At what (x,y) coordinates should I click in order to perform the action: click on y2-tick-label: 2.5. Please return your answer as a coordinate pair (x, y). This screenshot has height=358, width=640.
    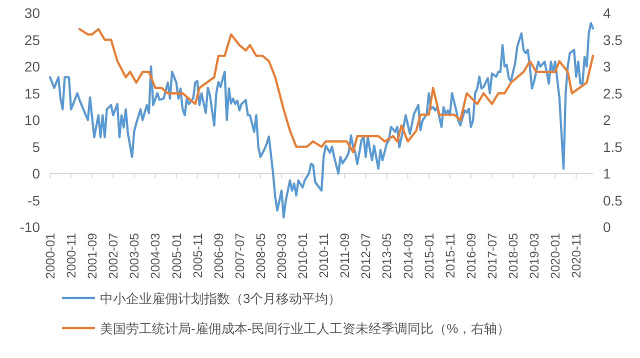
    Looking at the image, I should click on (613, 93).